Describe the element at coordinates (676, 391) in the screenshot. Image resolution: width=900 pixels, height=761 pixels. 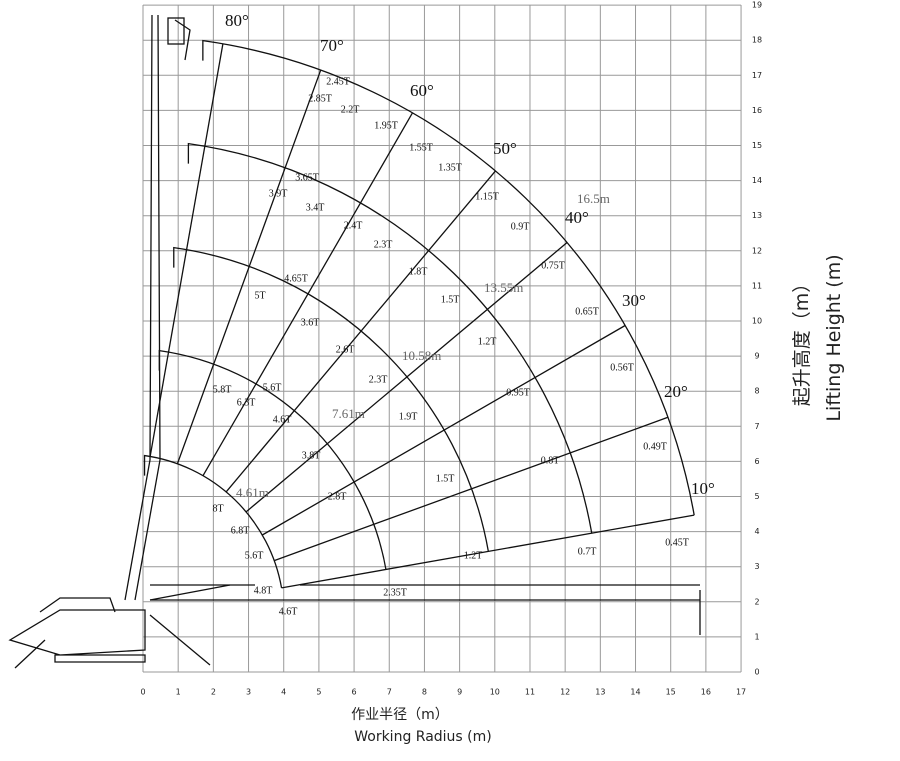
I see `angle-label: 20°` at that location.